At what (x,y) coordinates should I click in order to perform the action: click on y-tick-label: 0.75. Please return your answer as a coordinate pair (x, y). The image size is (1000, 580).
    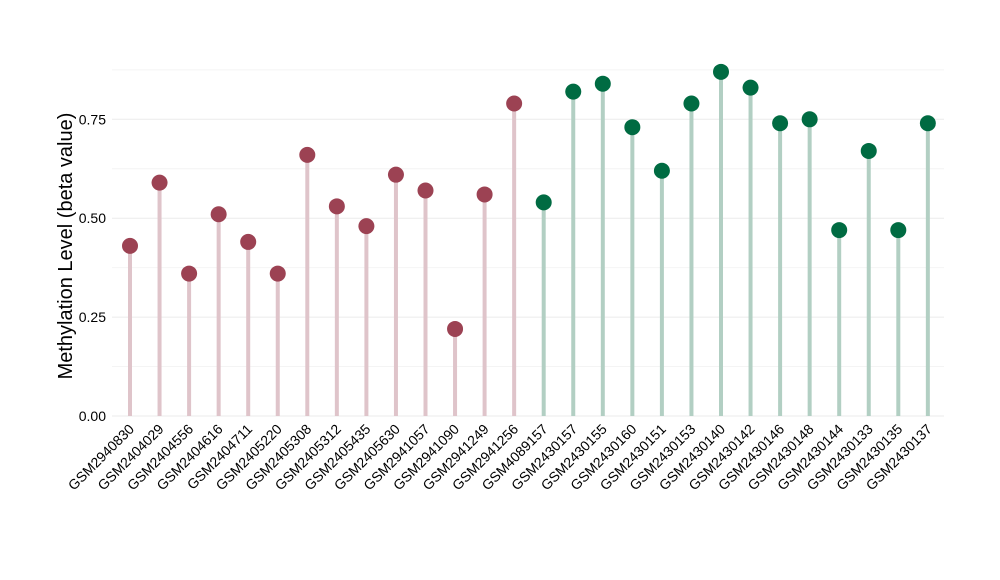
    Looking at the image, I should click on (92, 119).